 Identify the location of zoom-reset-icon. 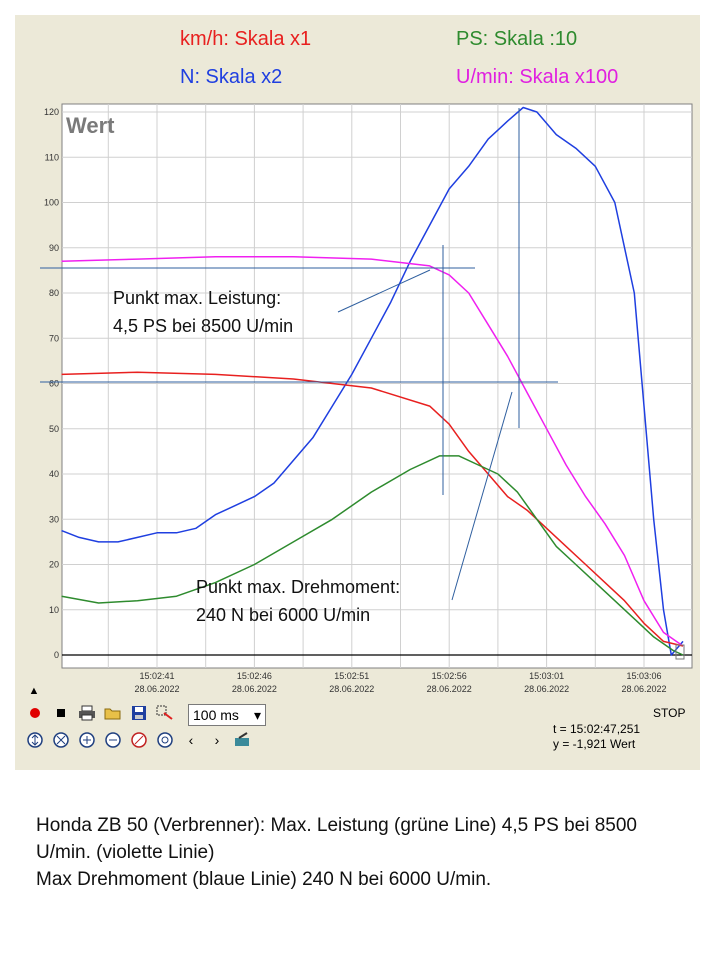
(139, 740).